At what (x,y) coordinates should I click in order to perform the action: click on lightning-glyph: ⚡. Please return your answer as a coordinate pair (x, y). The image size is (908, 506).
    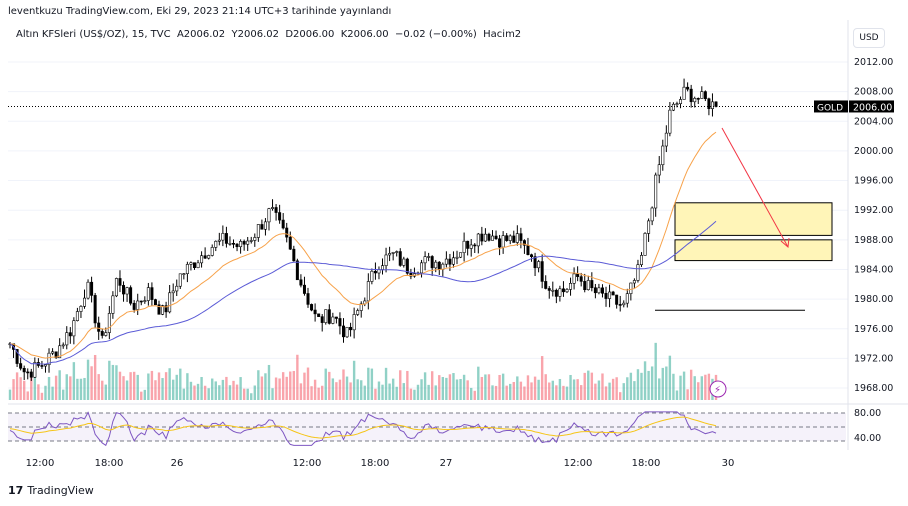
    Looking at the image, I should click on (717, 390).